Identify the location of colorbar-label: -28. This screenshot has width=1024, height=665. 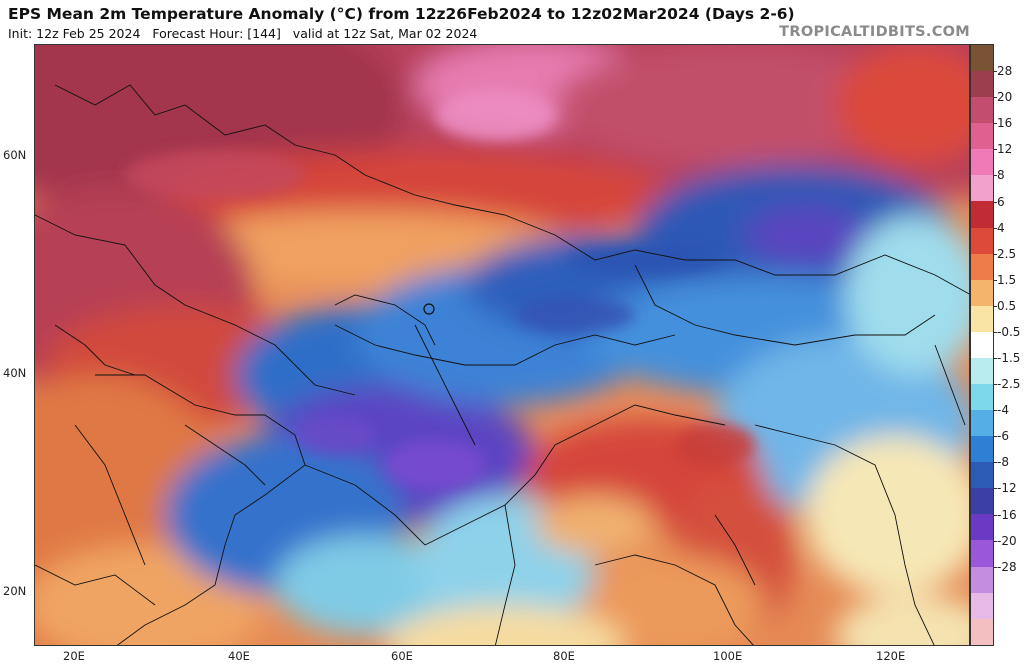
(1007, 566).